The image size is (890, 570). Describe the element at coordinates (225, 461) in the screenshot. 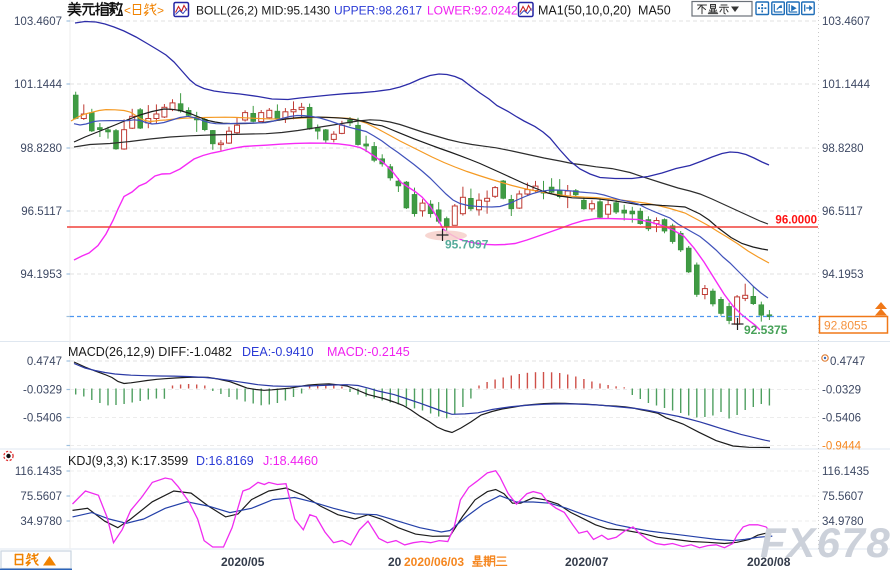

I see `svg-text: D:16.8169` at that location.